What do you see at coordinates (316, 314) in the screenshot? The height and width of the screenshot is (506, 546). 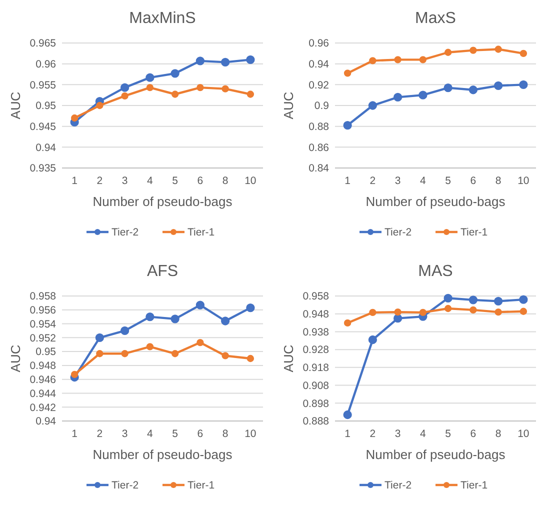 I see `y-tick-label: 0.948` at bounding box center [316, 314].